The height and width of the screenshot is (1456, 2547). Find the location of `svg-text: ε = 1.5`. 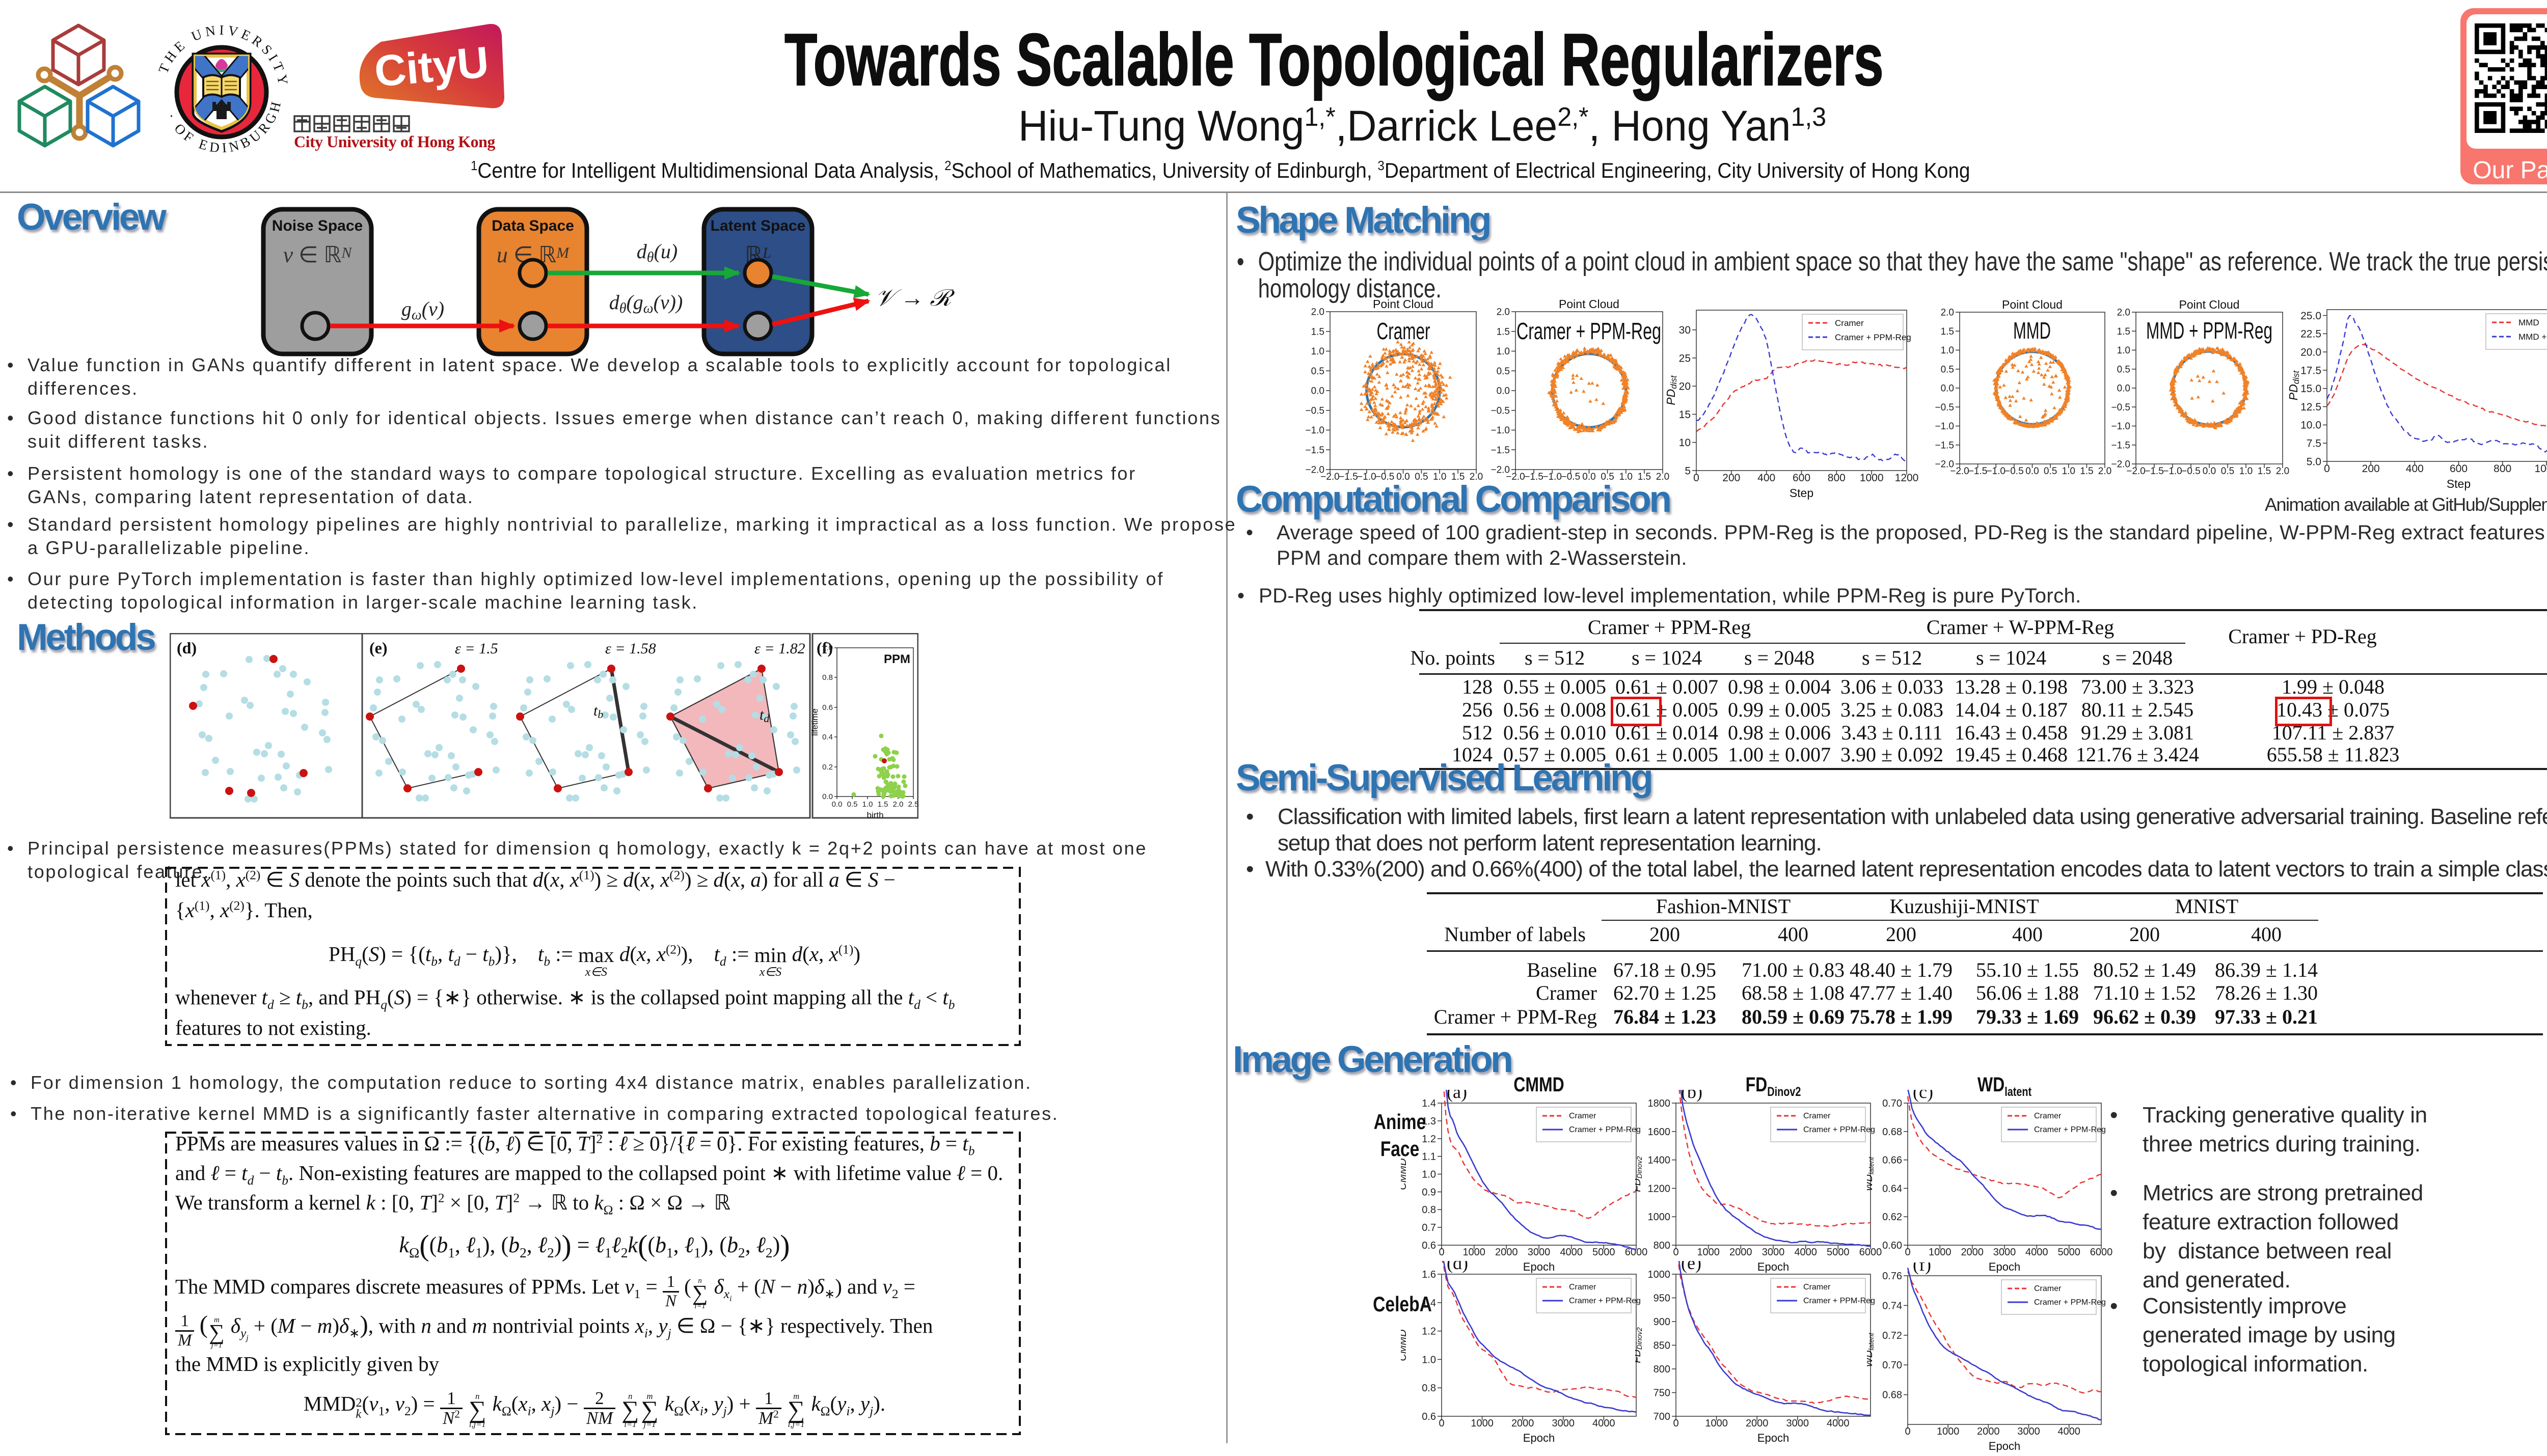

svg-text: ε = 1.5 is located at coordinates (476, 648).